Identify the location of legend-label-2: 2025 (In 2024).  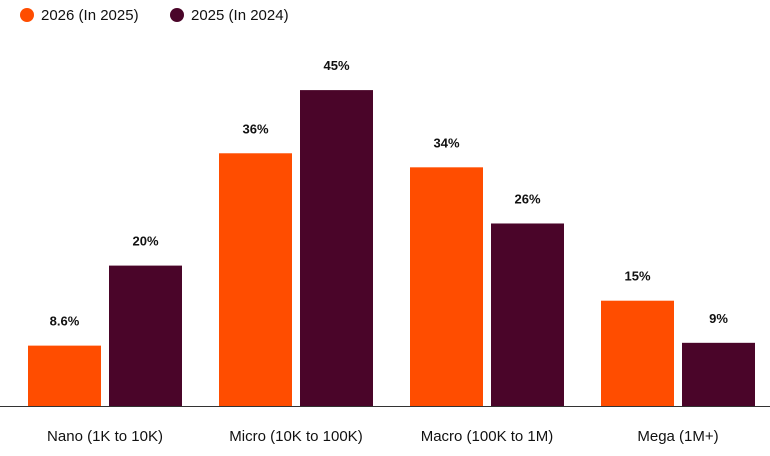
(240, 15).